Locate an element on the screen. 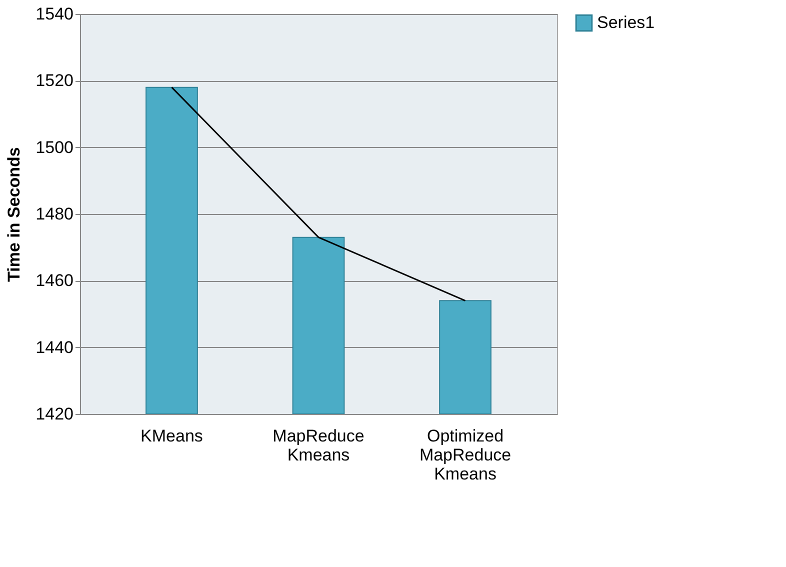 The height and width of the screenshot is (567, 786). x-tick-label: MapReduce Kmeans is located at coordinates (318, 445).